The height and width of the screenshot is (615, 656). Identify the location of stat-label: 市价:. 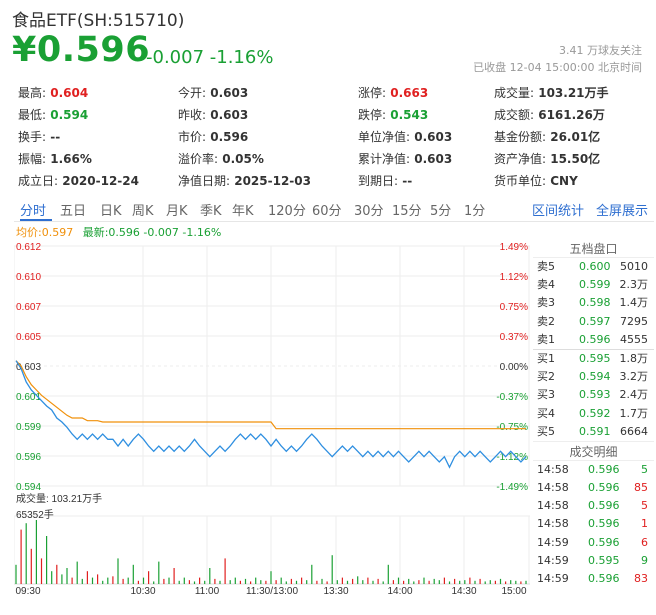
(192, 137).